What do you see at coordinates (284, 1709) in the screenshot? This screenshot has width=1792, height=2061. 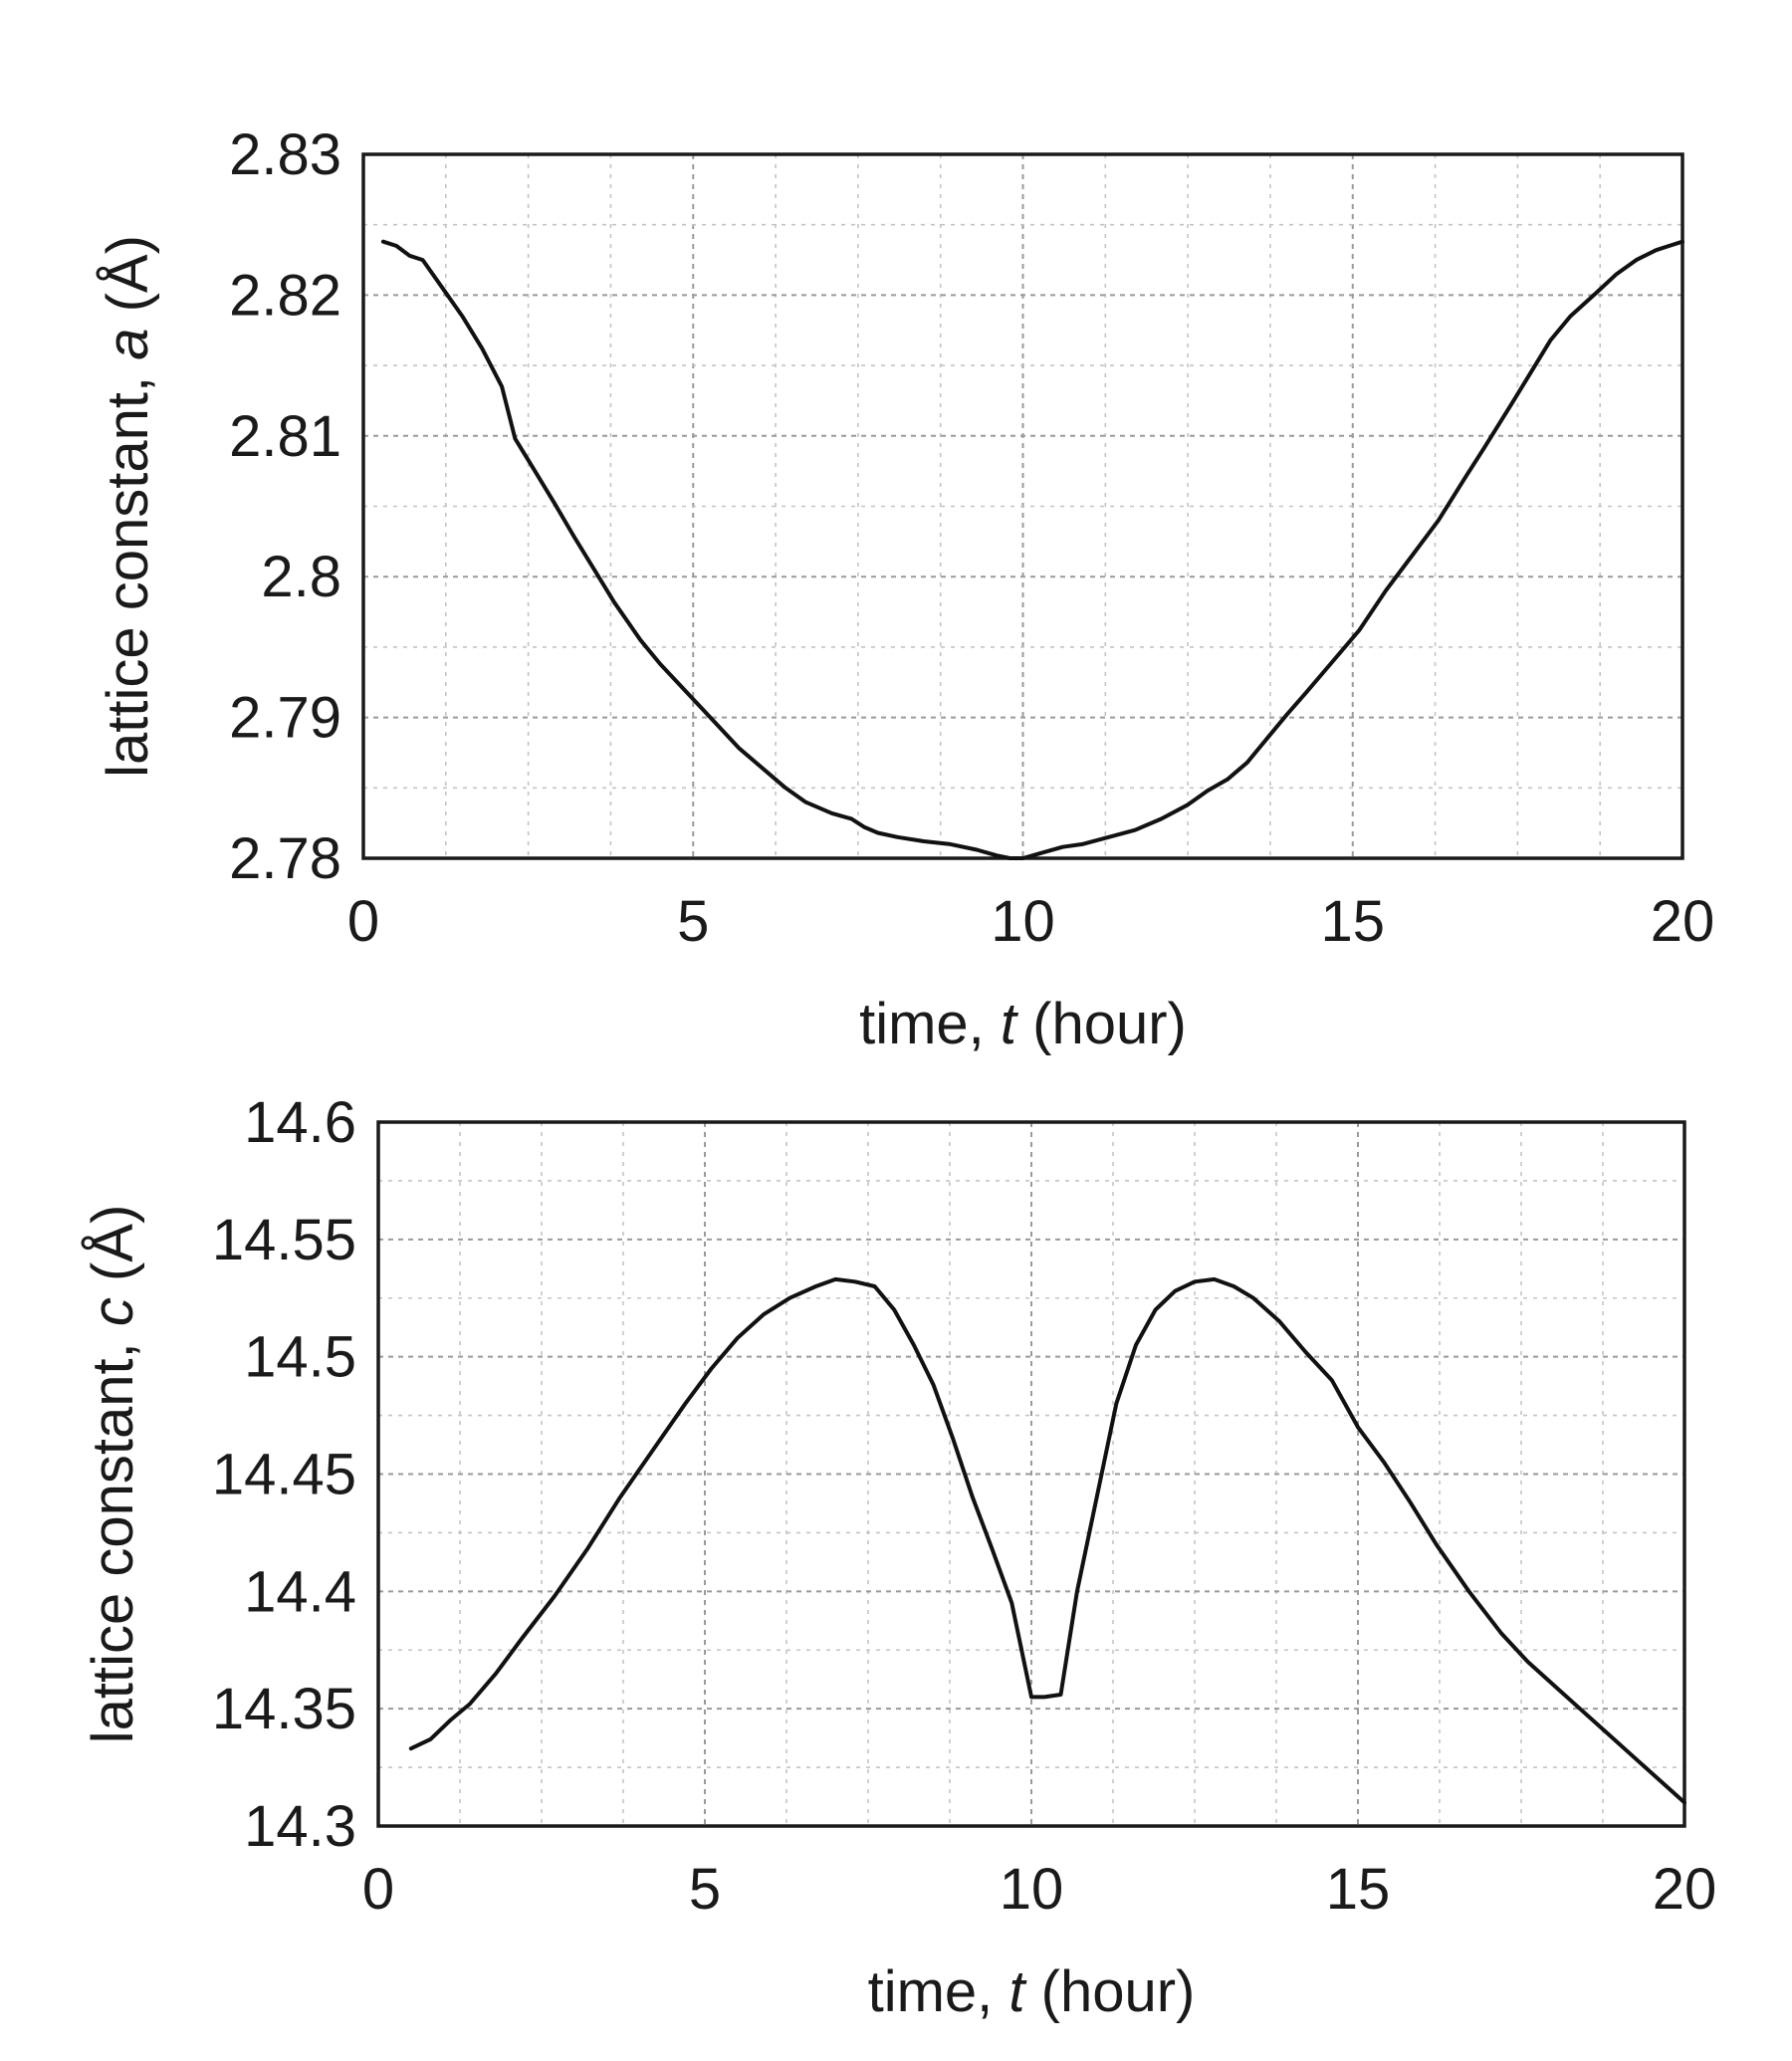 I see `y-tick-label: 14.35` at bounding box center [284, 1709].